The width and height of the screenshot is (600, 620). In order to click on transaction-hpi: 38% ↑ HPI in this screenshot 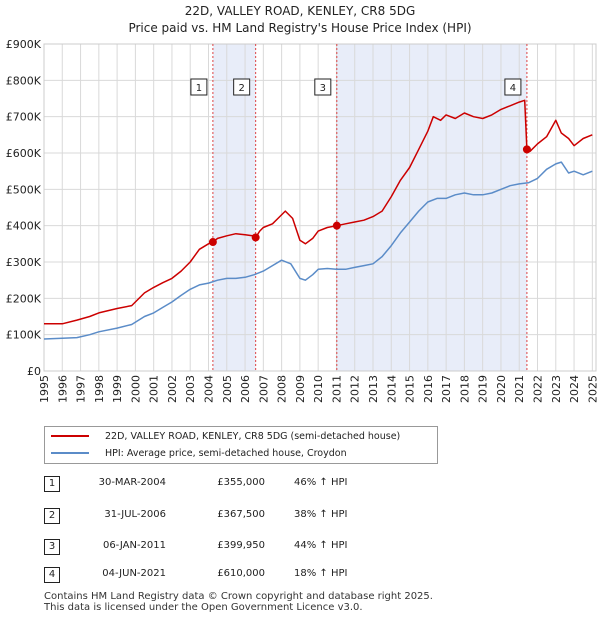, I will do `click(321, 514)`.